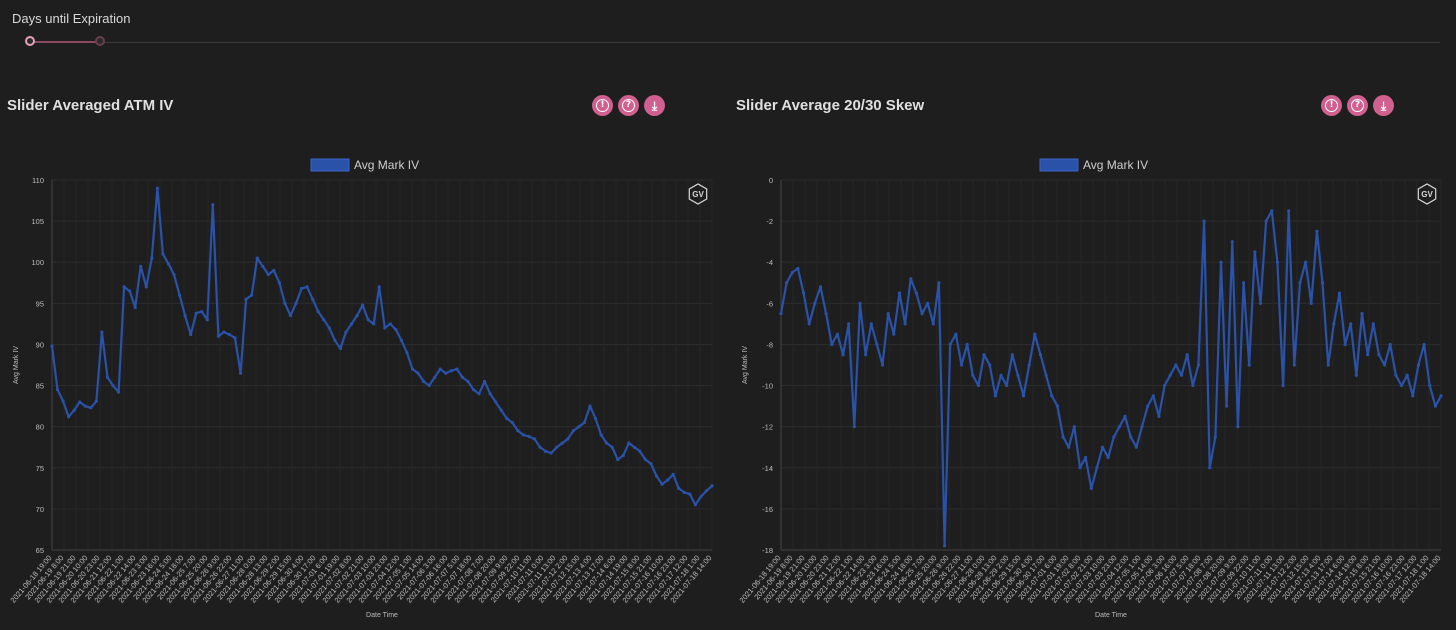 The height and width of the screenshot is (630, 1456). Describe the element at coordinates (735, 42) in the screenshot. I see `slider-track` at that location.